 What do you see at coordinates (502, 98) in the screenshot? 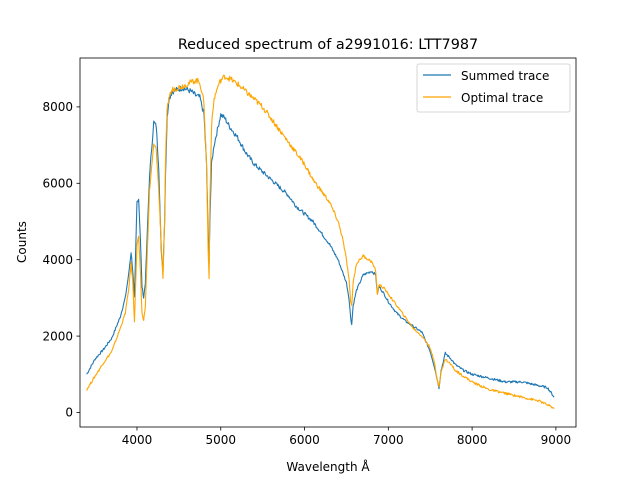
I see `legend-label-optimal-trace: Optimal trace` at bounding box center [502, 98].